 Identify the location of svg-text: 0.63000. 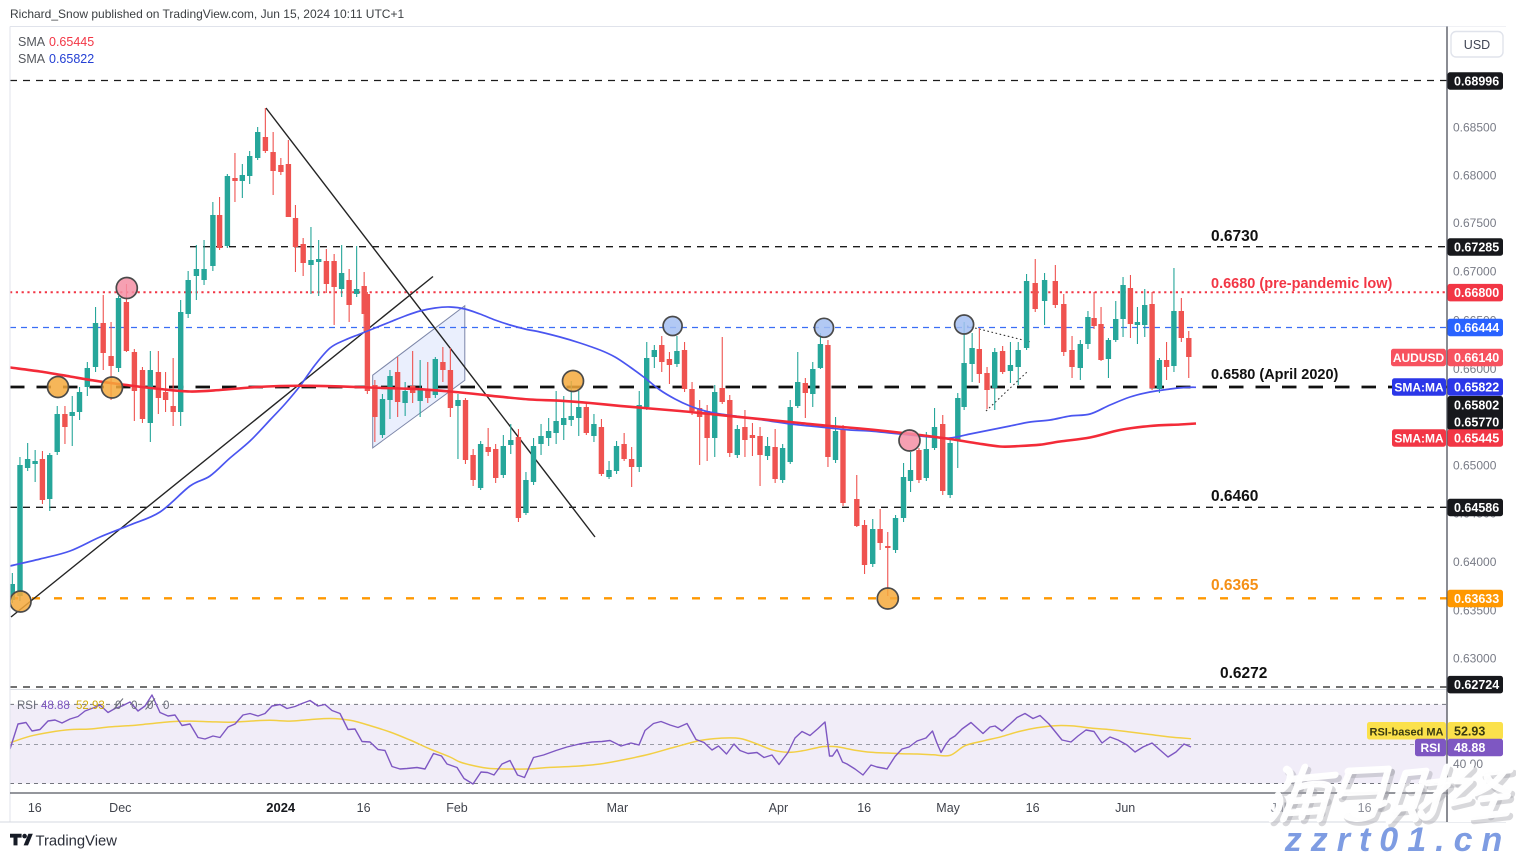
(1475, 659).